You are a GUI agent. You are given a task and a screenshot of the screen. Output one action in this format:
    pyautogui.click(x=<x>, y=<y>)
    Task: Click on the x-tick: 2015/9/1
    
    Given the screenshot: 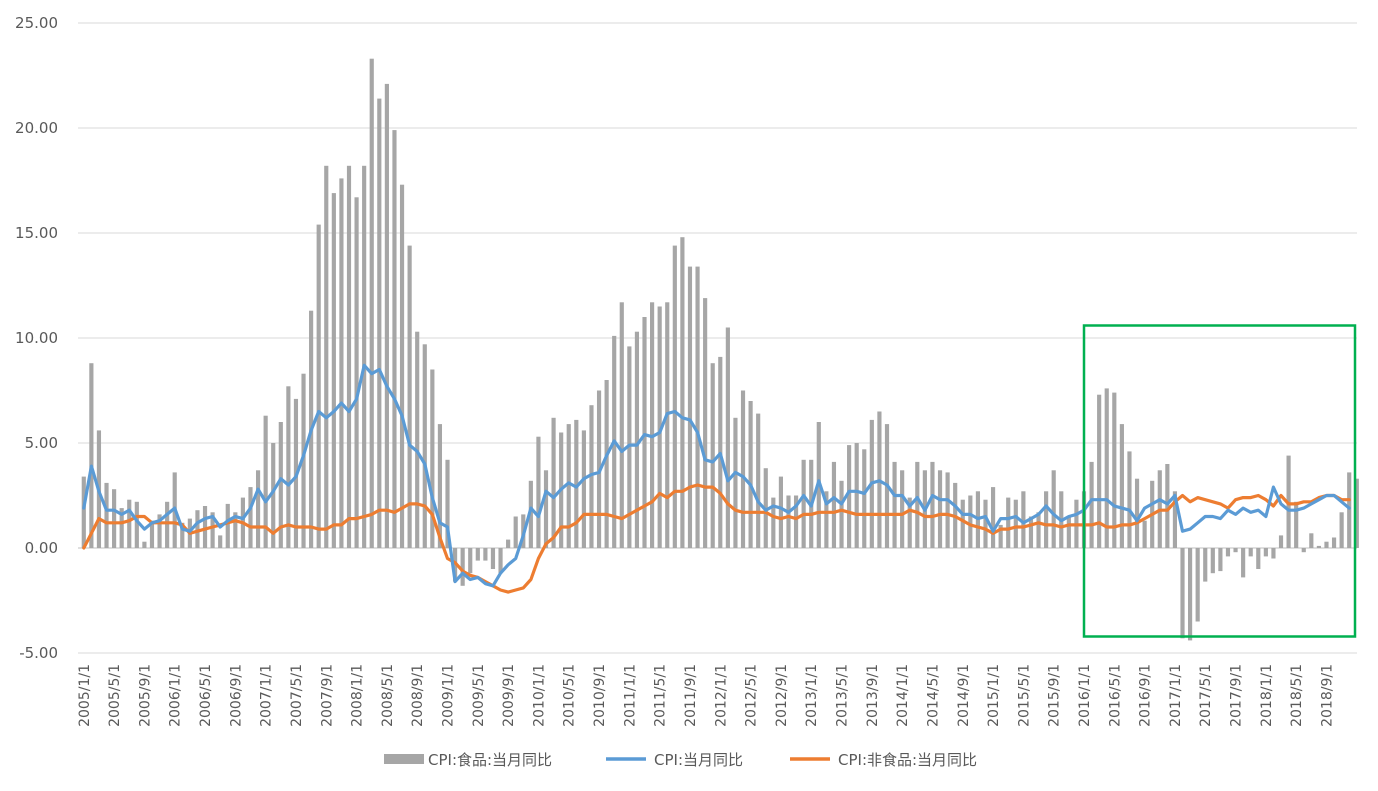 What is the action you would take?
    pyautogui.click(x=1055, y=695)
    